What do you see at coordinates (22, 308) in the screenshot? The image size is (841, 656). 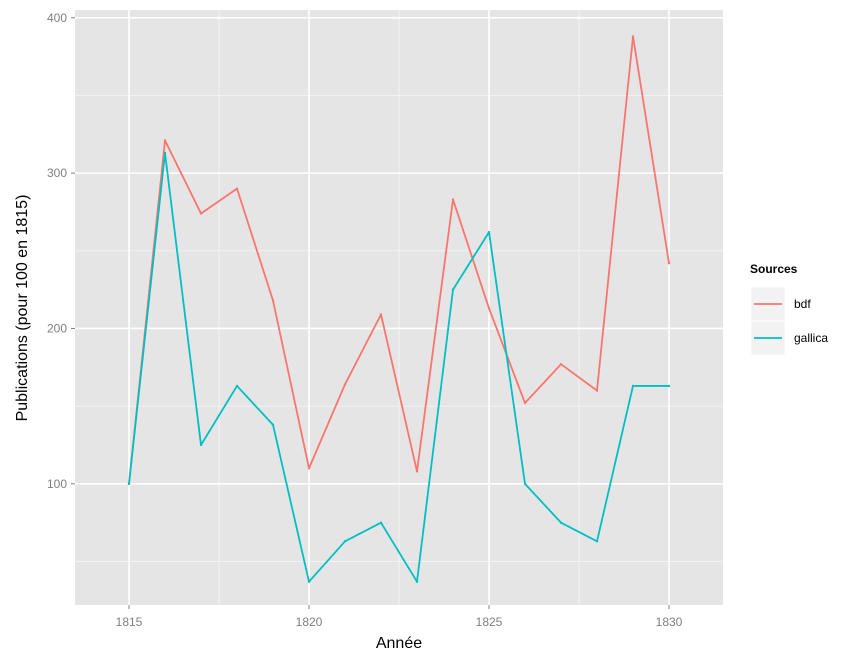 I see `y-axis-title: Publications (pour 100 en 1815)` at bounding box center [22, 308].